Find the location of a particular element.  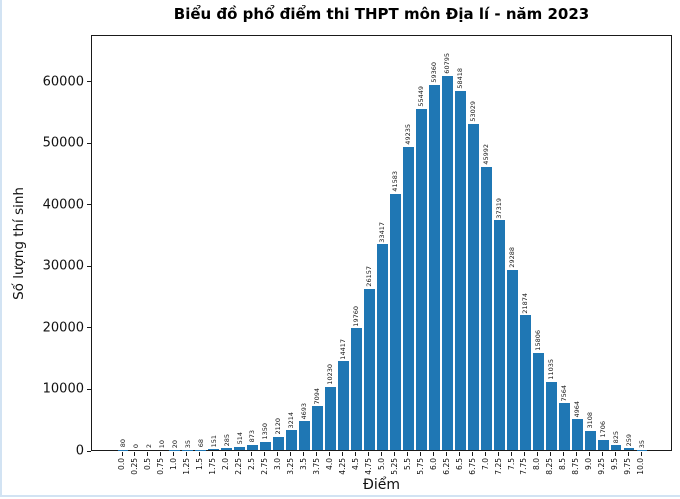

x-tick-text: 0.0 is located at coordinates (122, 464).